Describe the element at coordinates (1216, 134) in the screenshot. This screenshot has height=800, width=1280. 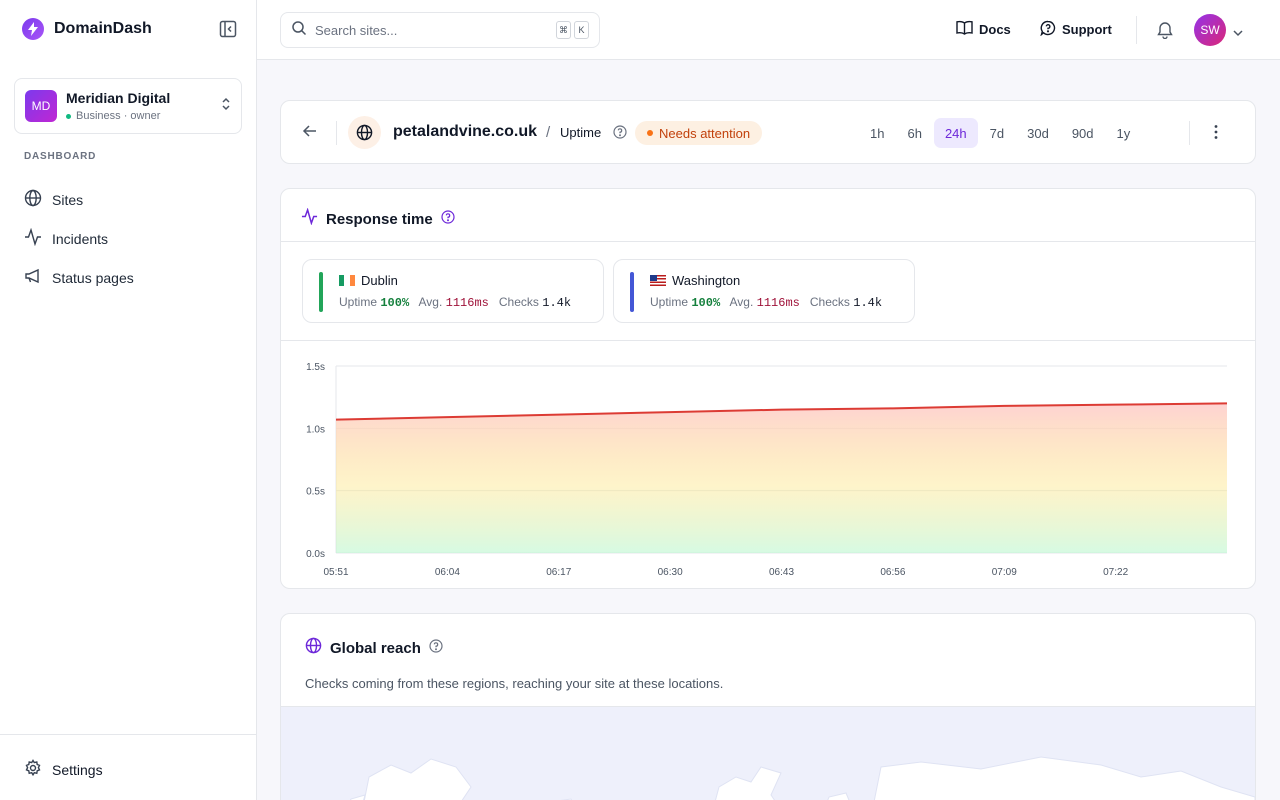
I see `more-vertical-icon` at that location.